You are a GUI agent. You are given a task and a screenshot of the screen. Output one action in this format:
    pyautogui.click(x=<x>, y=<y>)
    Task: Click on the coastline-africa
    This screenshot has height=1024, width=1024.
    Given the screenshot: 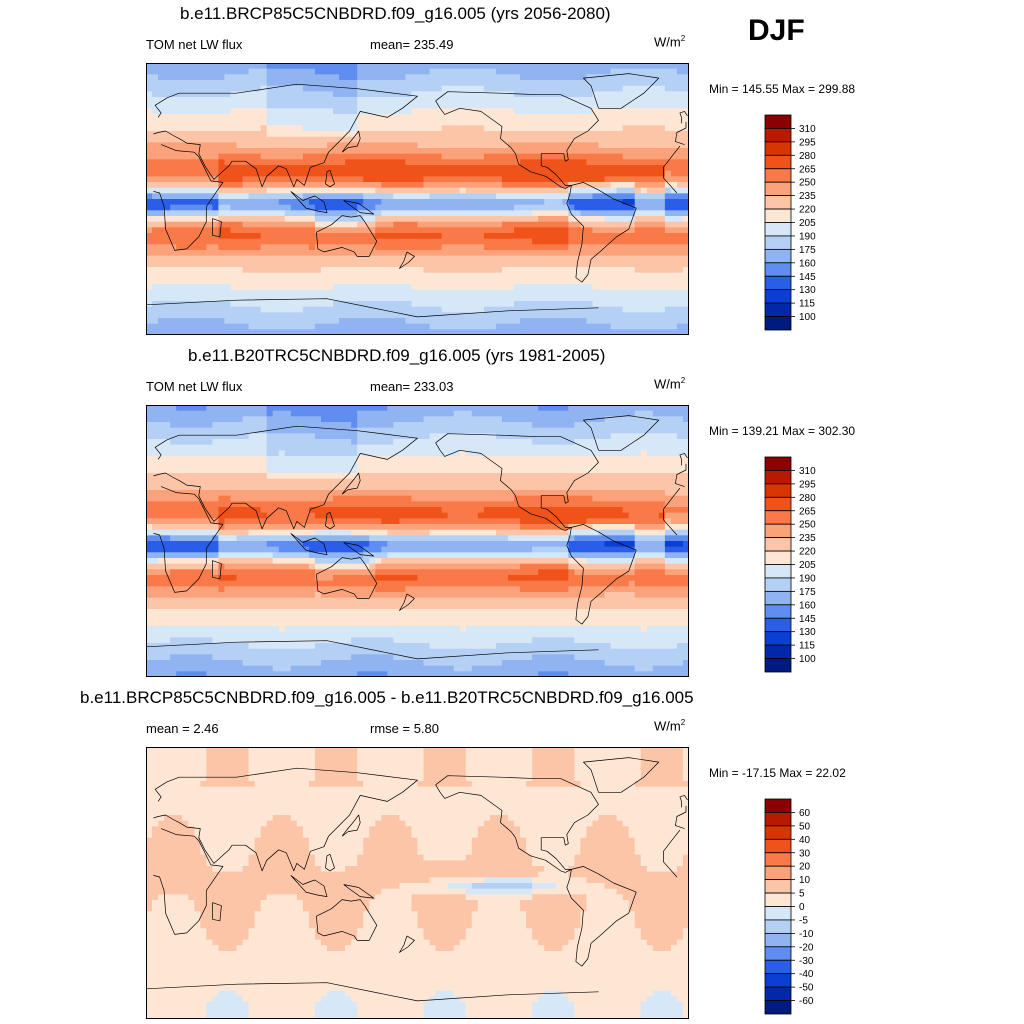 What is the action you would take?
    pyautogui.click(x=417, y=881)
    